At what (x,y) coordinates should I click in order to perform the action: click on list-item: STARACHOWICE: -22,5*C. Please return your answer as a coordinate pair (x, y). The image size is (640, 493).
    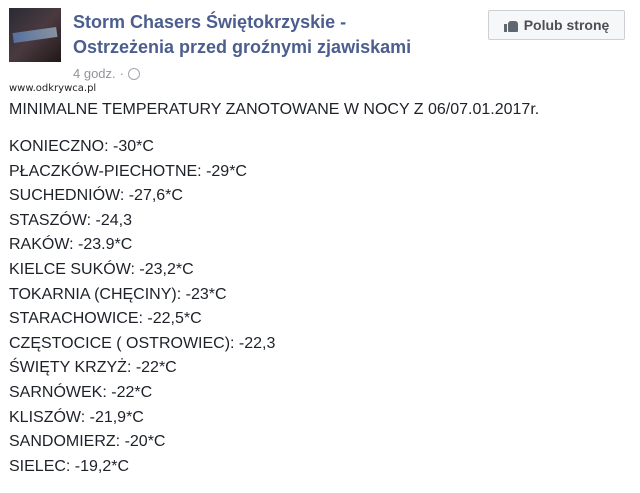
    Looking at the image, I should click on (105, 319).